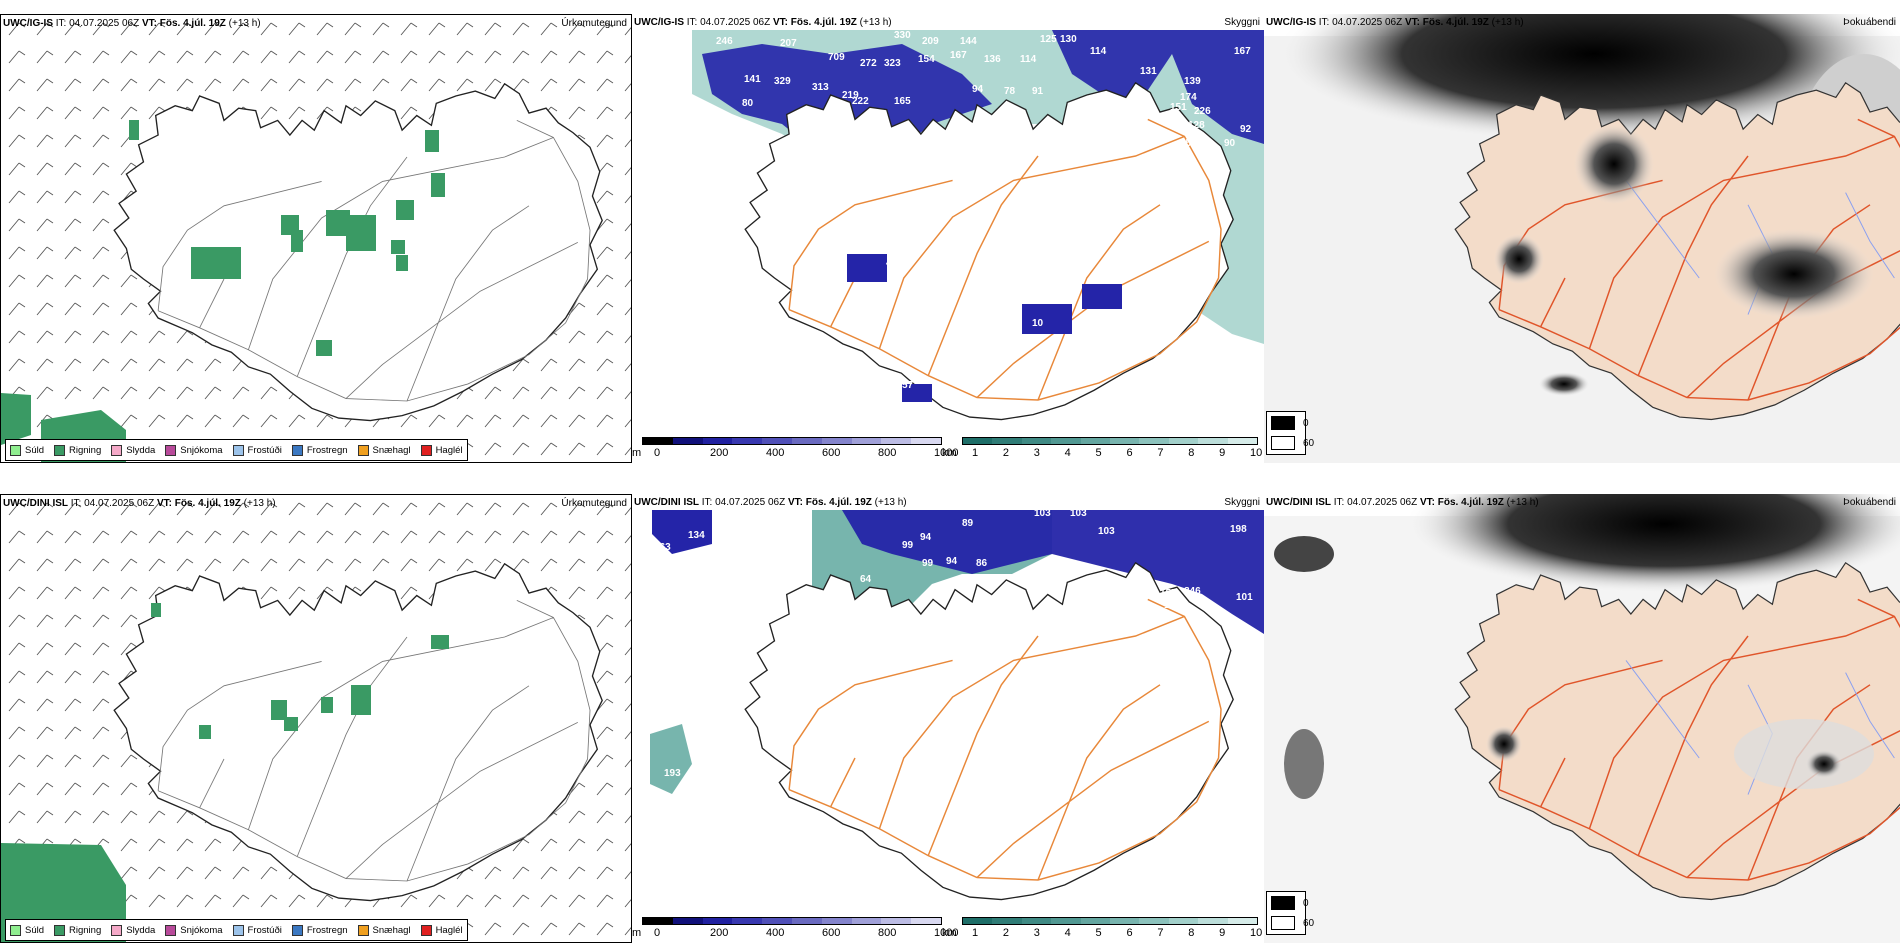  I want to click on cloud-base-value: 125, so click(1048, 39).